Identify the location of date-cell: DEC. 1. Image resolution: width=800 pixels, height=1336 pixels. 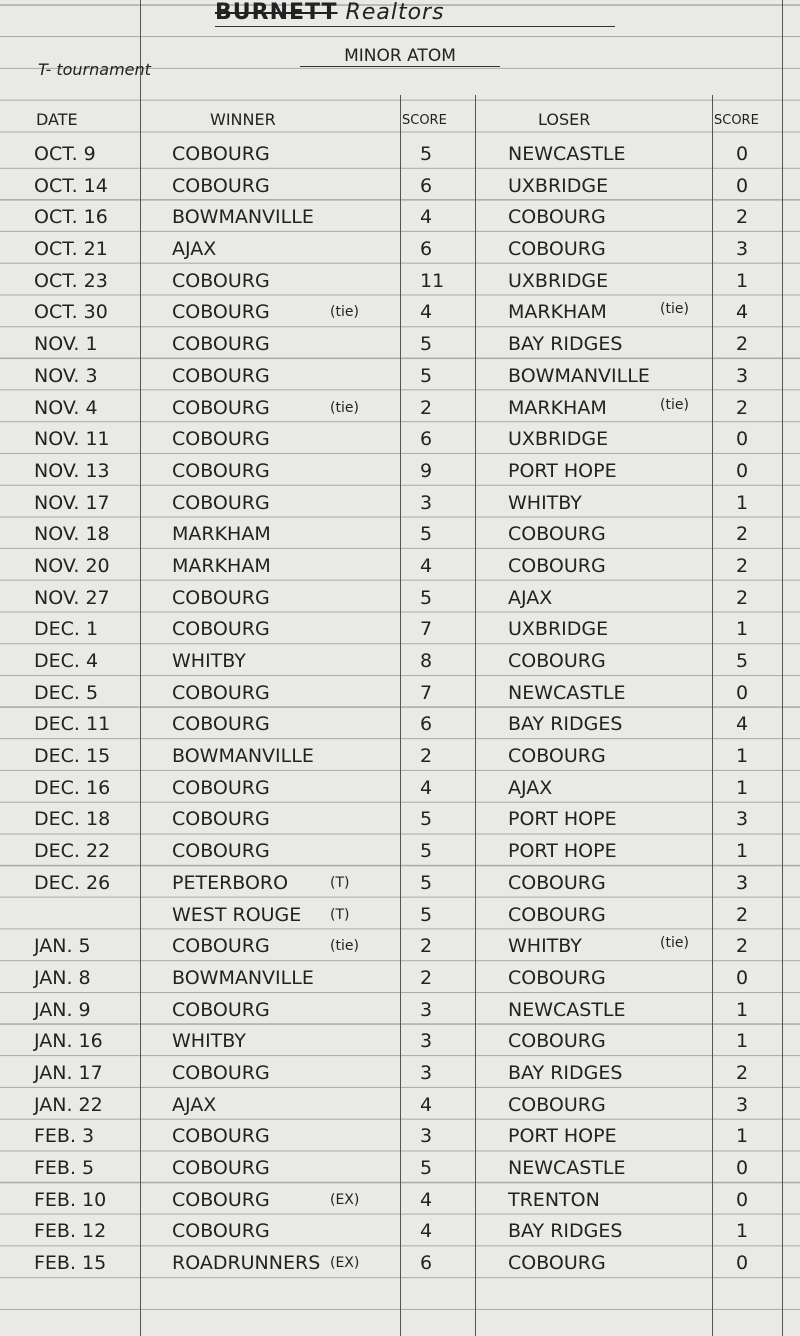
(66, 629).